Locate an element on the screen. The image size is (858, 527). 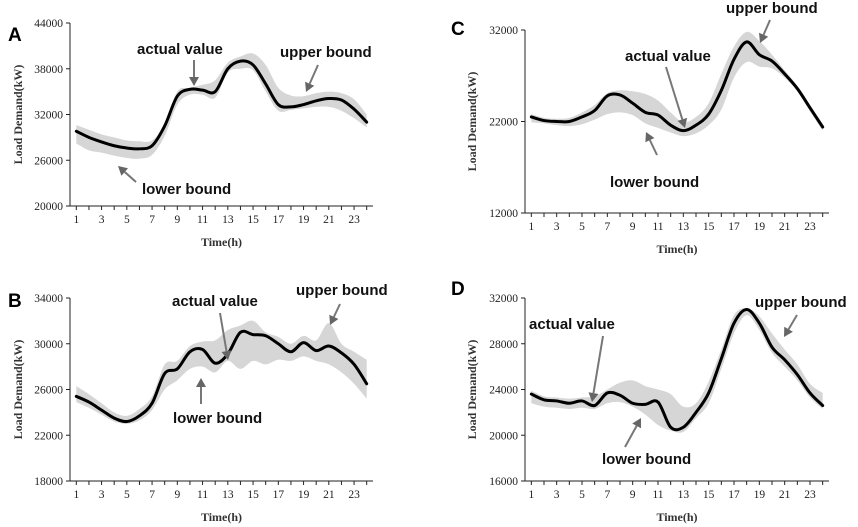
panel-label: B is located at coordinates (15, 301).